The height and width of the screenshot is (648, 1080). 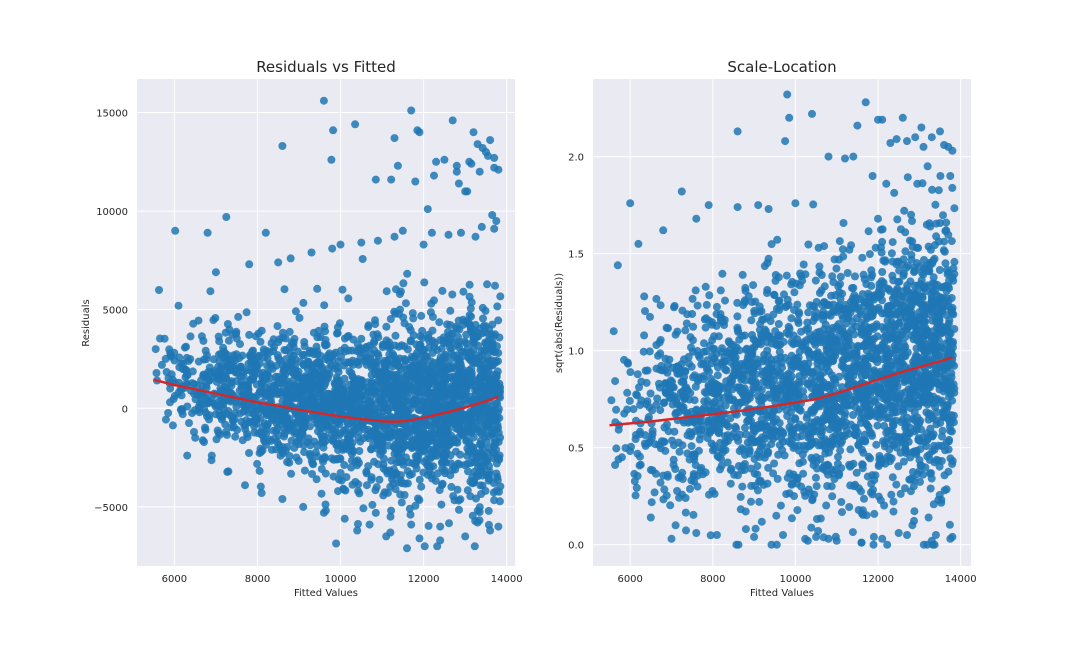 What do you see at coordinates (112, 212) in the screenshot?
I see `y-tick-label: 10000` at bounding box center [112, 212].